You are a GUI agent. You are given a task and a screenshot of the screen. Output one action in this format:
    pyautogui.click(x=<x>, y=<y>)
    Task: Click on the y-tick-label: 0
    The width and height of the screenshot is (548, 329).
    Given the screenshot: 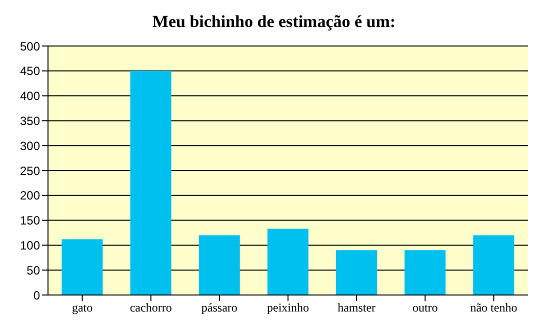 What is the action you would take?
    pyautogui.click(x=36, y=295)
    